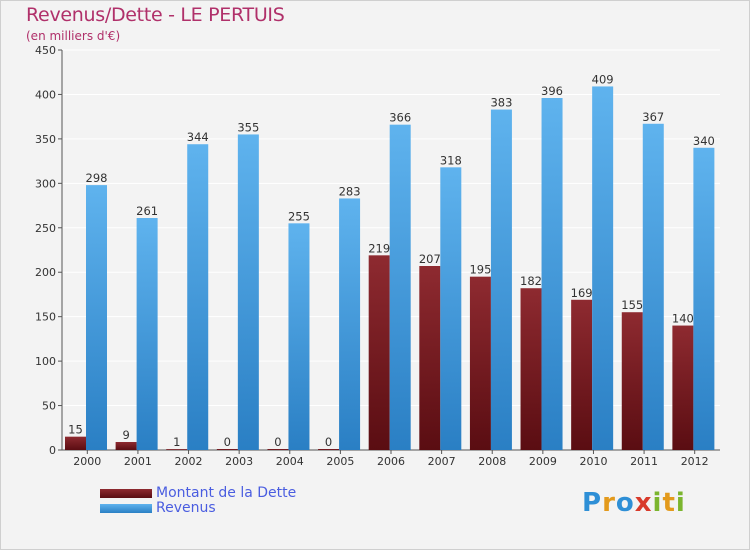 This screenshot has width=750, height=550. I want to click on revenue-data-label: 383, so click(501, 103).